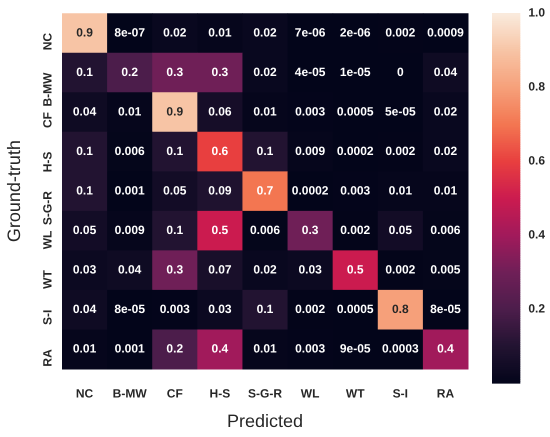 The image size is (550, 437). Describe the element at coordinates (130, 32) in the screenshot. I see `data-label: 8e-07` at that location.